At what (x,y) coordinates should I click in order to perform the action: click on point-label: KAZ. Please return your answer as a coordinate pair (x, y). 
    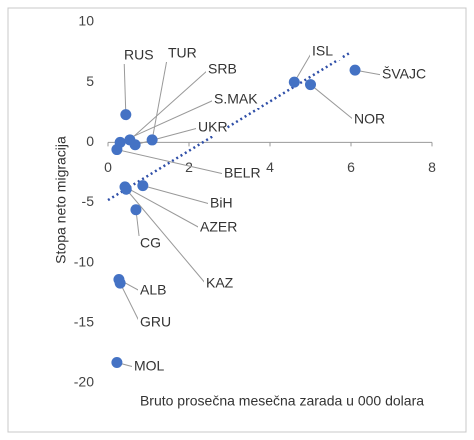
    Looking at the image, I should click on (220, 283).